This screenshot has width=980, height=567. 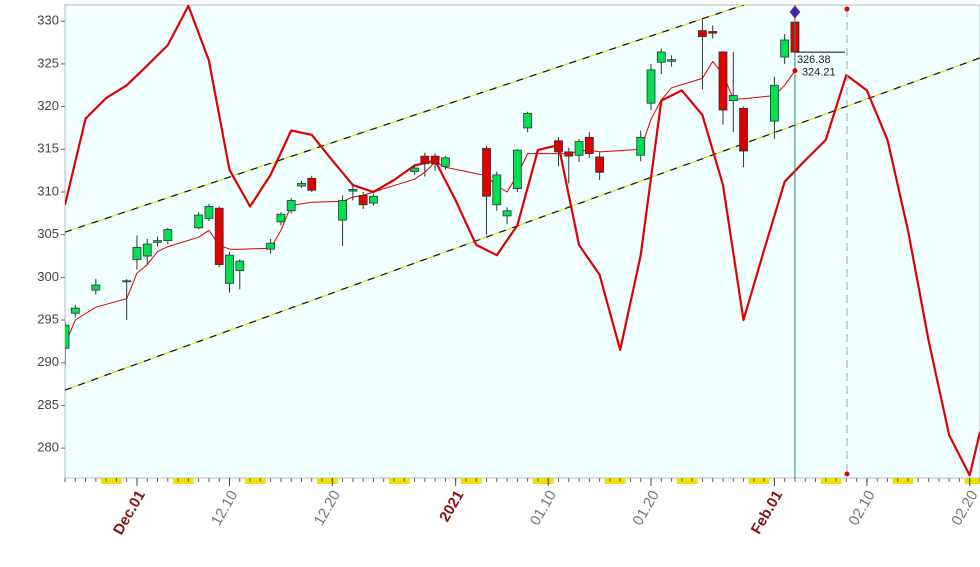 I want to click on y-tick-label: 325, so click(x=48, y=62).